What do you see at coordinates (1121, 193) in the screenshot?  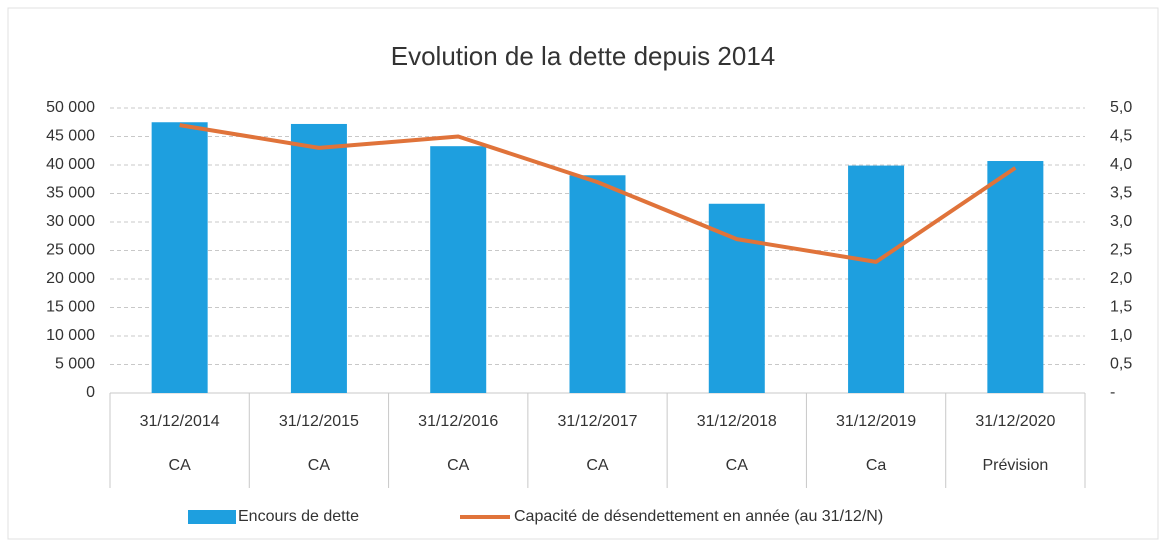 I see `y2-tick-label: 3,5` at bounding box center [1121, 193].